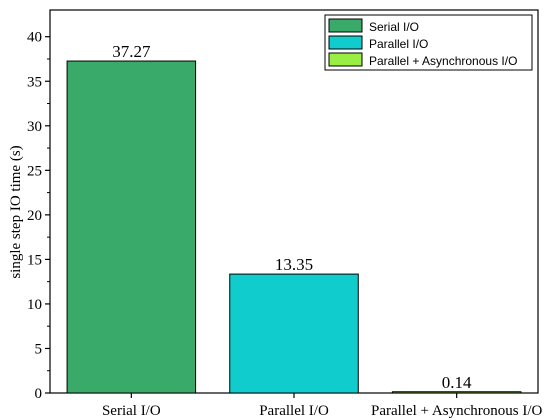  Describe the element at coordinates (294, 264) in the screenshot. I see `bar-value-label: 13.35` at that location.